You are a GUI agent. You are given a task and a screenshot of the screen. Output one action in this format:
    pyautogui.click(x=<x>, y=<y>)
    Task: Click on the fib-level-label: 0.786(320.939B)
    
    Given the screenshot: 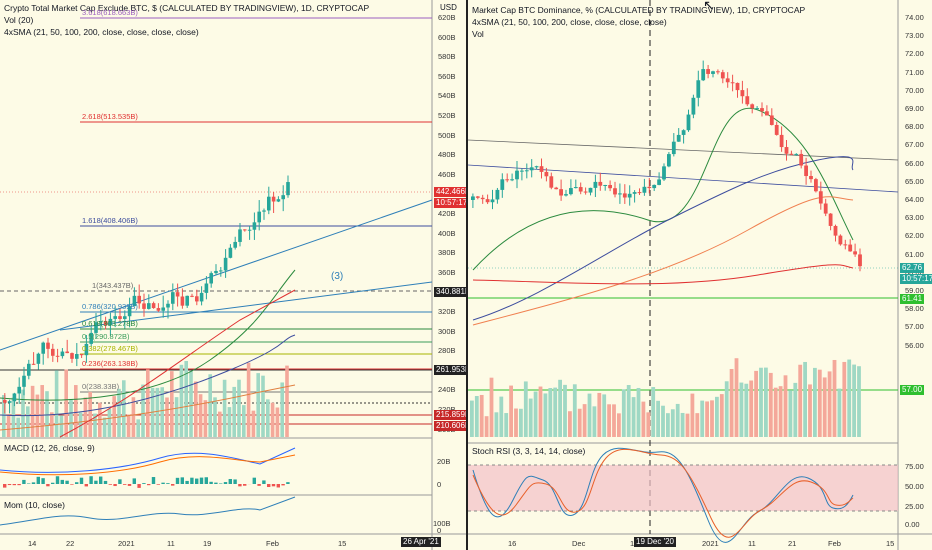 What is the action you would take?
    pyautogui.click(x=110, y=306)
    